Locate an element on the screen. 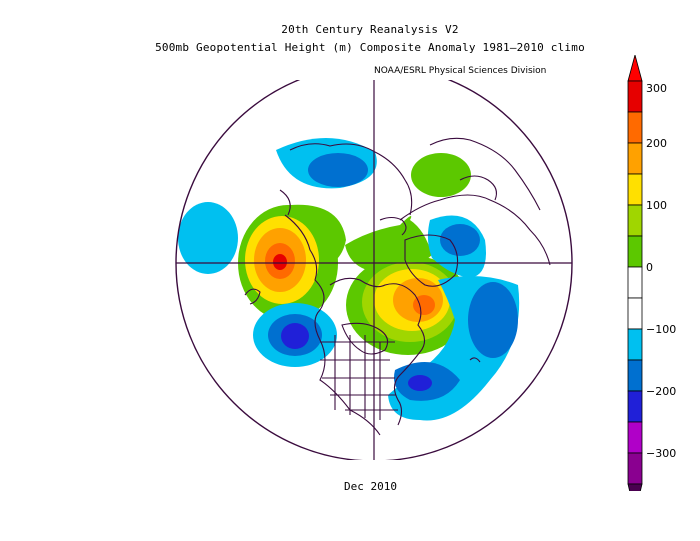 This screenshot has height=541, width=700. positive-anomaly-pacific is located at coordinates (292, 262).